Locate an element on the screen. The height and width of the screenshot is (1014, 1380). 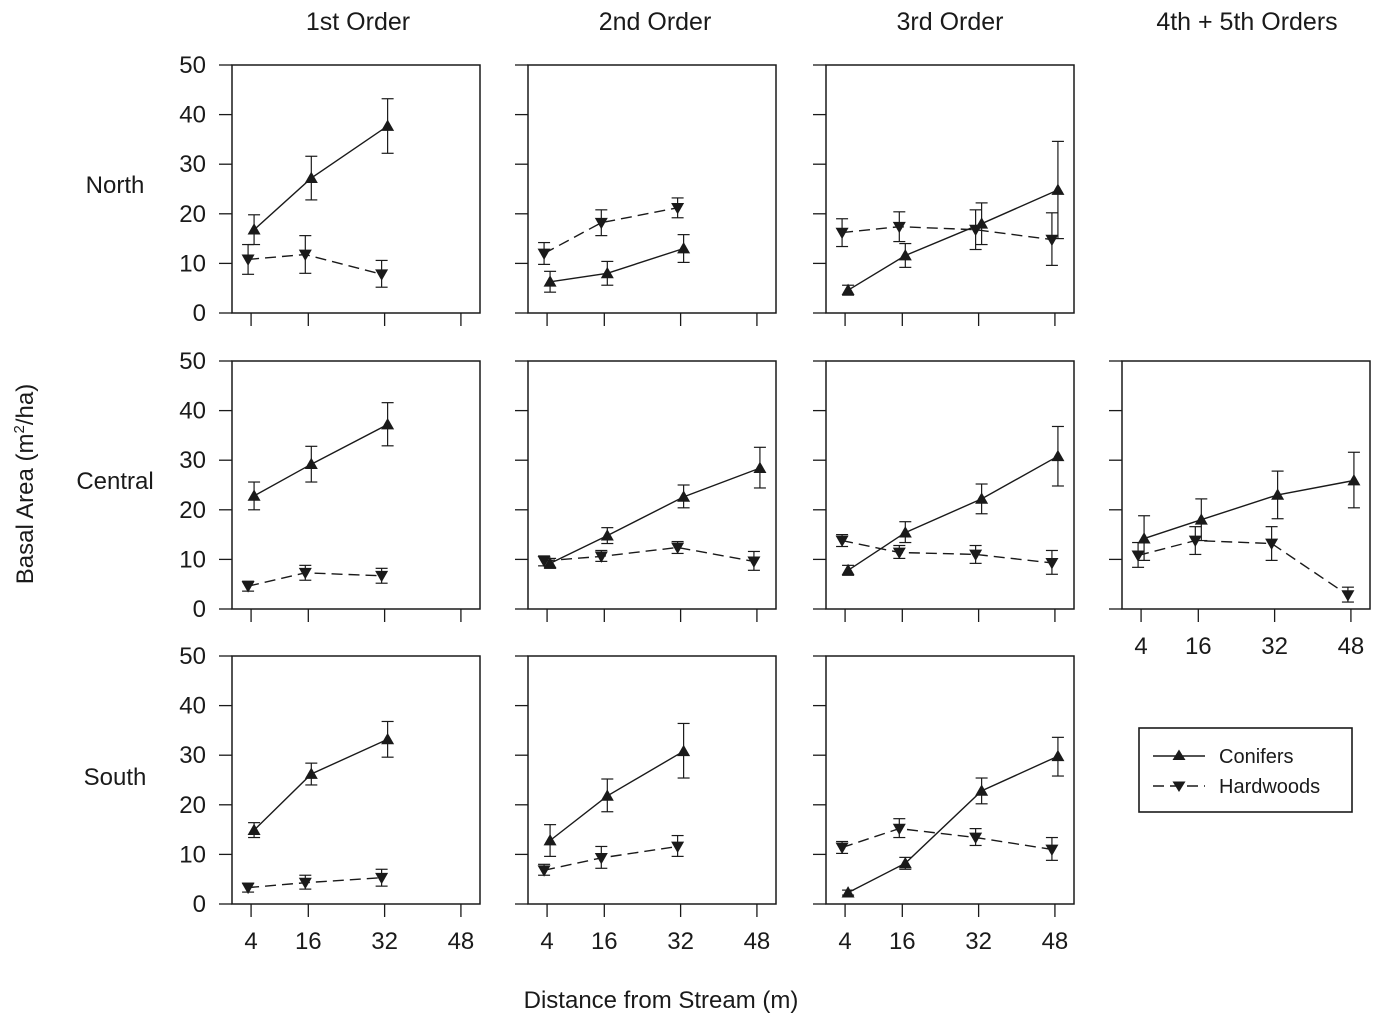
panel-north-1st-order: 0 10 20 30 40 50 is located at coordinates (330, 189).